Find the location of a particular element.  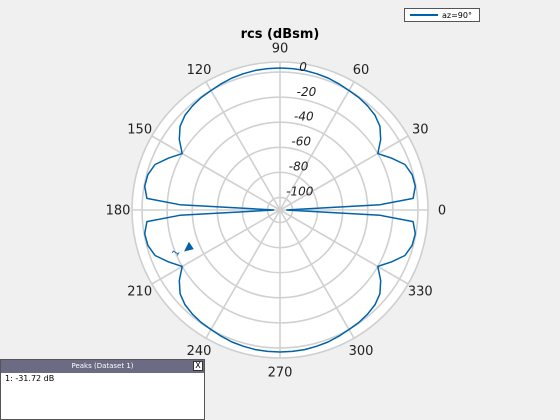

radial-tick-label: -40 is located at coordinates (304, 117).